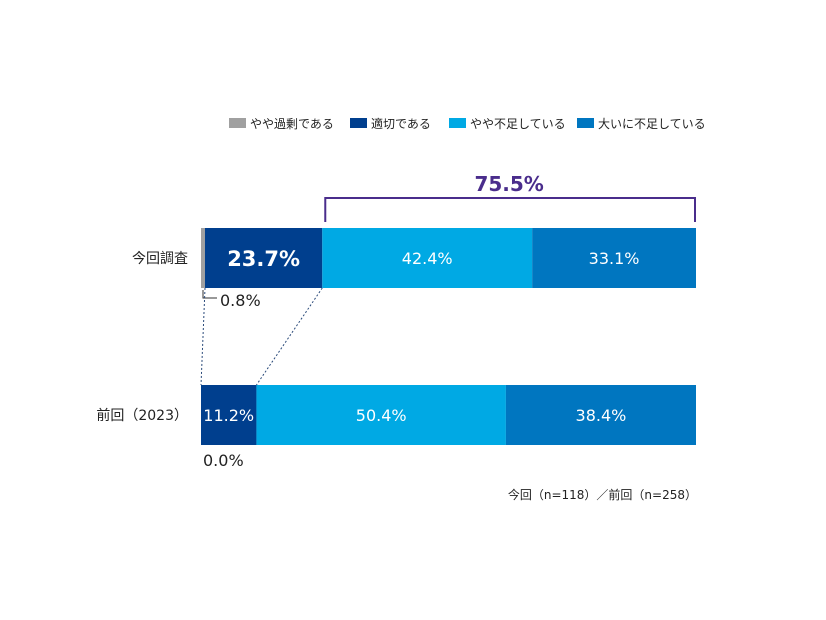 The height and width of the screenshot is (620, 826). Describe the element at coordinates (160, 259) in the screenshot. I see `category-label: 今回調査` at that location.